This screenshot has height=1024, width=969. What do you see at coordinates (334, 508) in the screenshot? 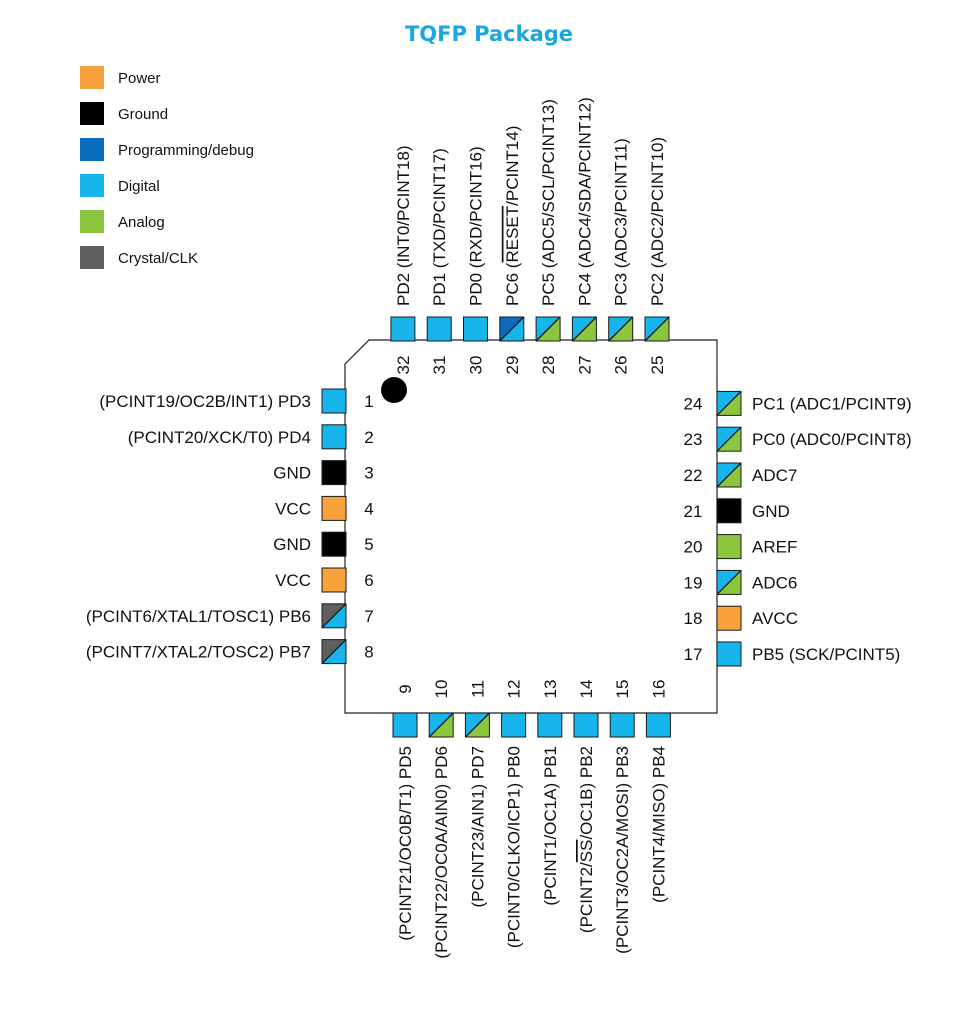
I see `pin-4-pad` at bounding box center [334, 508].